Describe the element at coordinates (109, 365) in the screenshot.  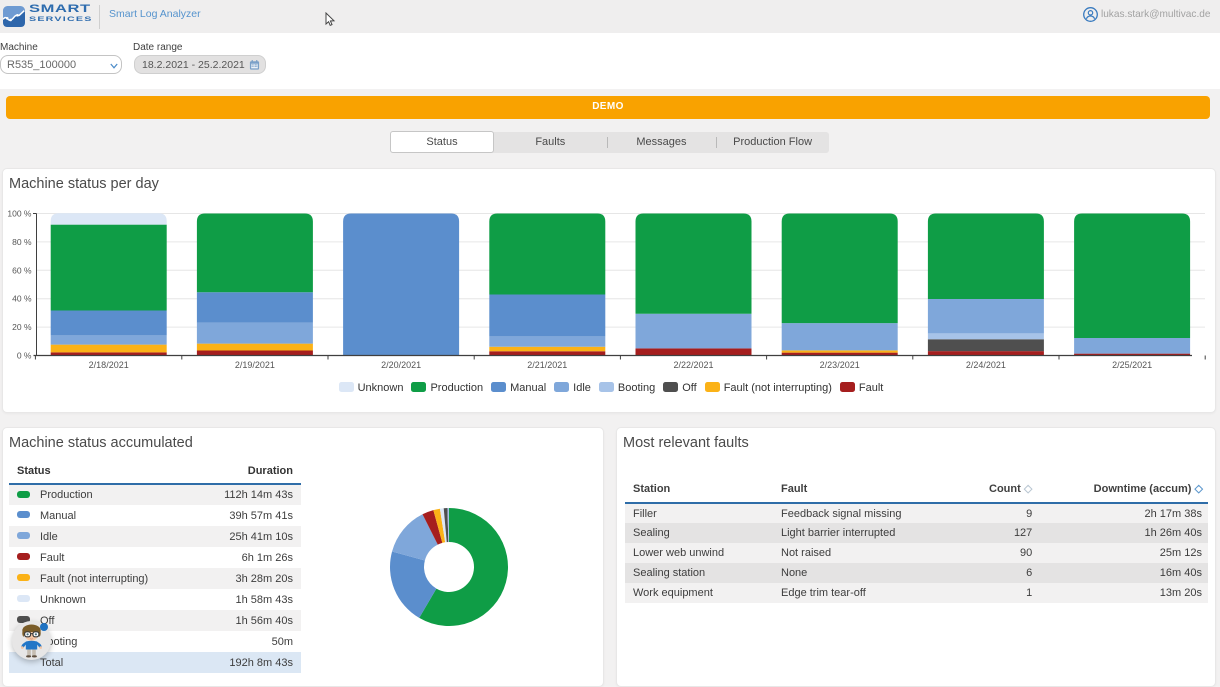
I see `svg-text: 2/18/2021` at that location.